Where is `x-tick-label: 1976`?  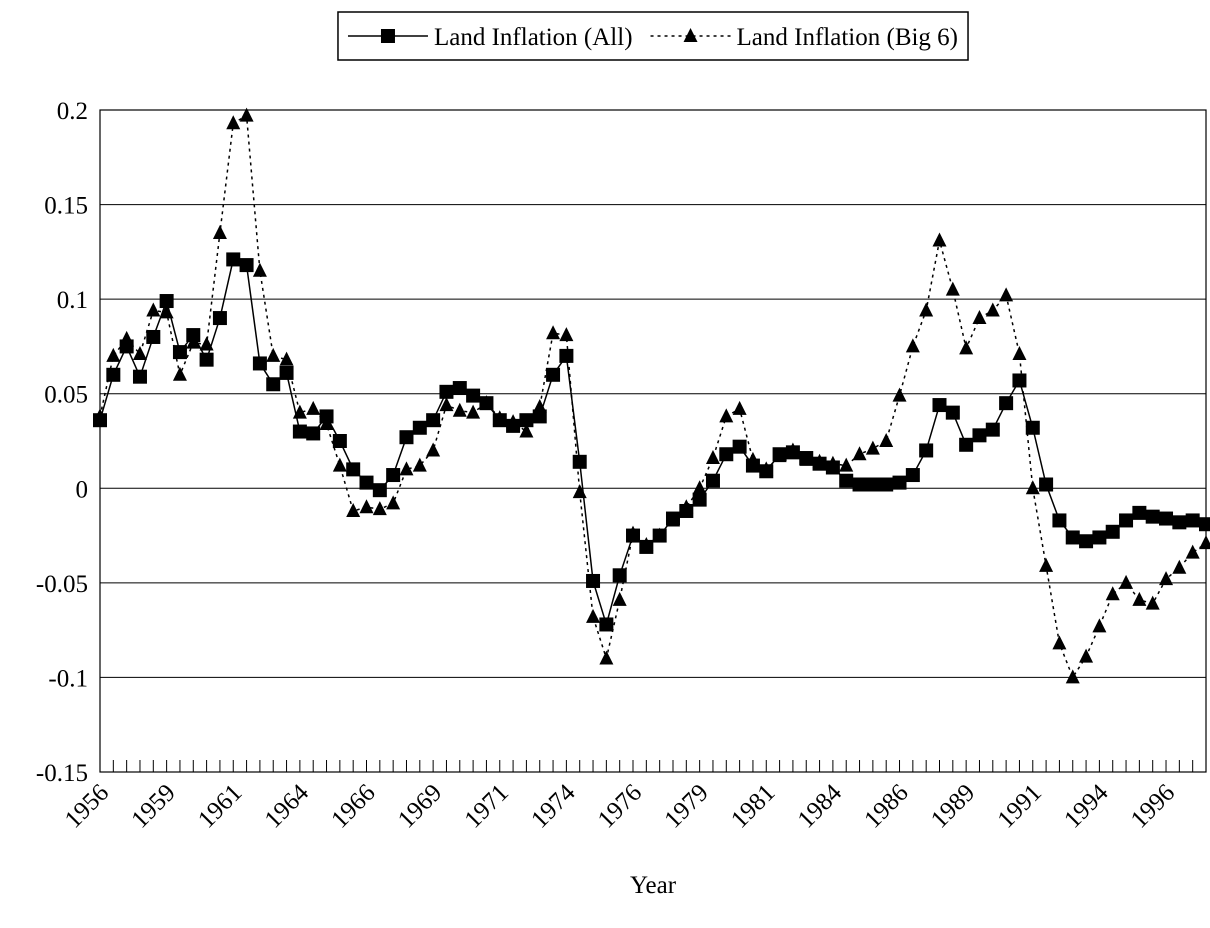
x-tick-label: 1976 is located at coordinates (620, 806).